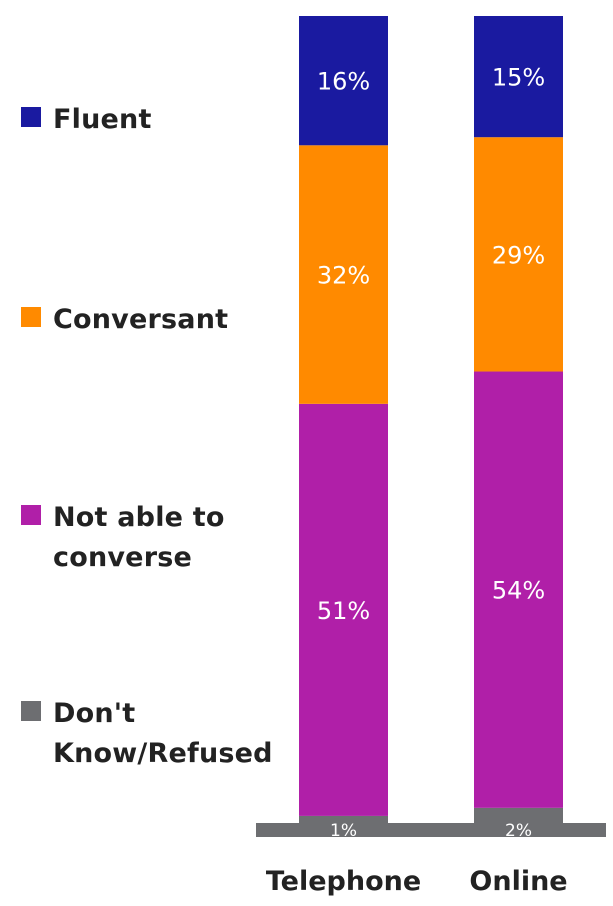  I want to click on data-label-online-1: 54%, so click(518, 591).